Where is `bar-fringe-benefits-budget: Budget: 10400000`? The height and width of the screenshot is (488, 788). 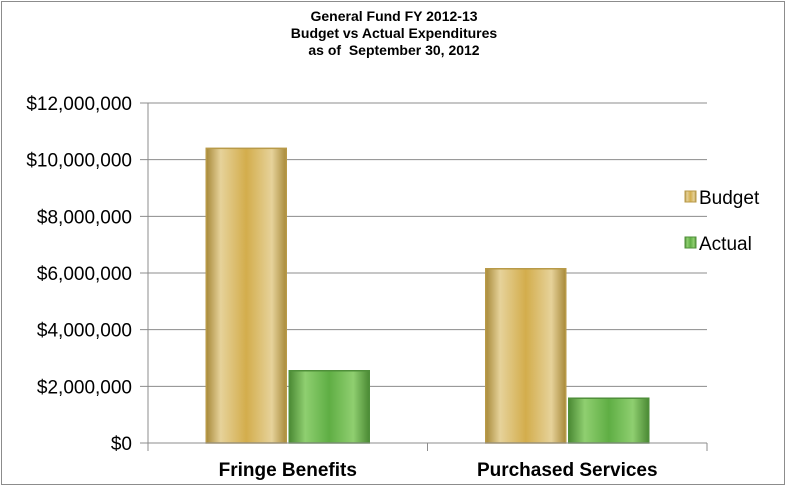
bar-fringe-benefits-budget: Budget: 10400000 is located at coordinates (246, 295).